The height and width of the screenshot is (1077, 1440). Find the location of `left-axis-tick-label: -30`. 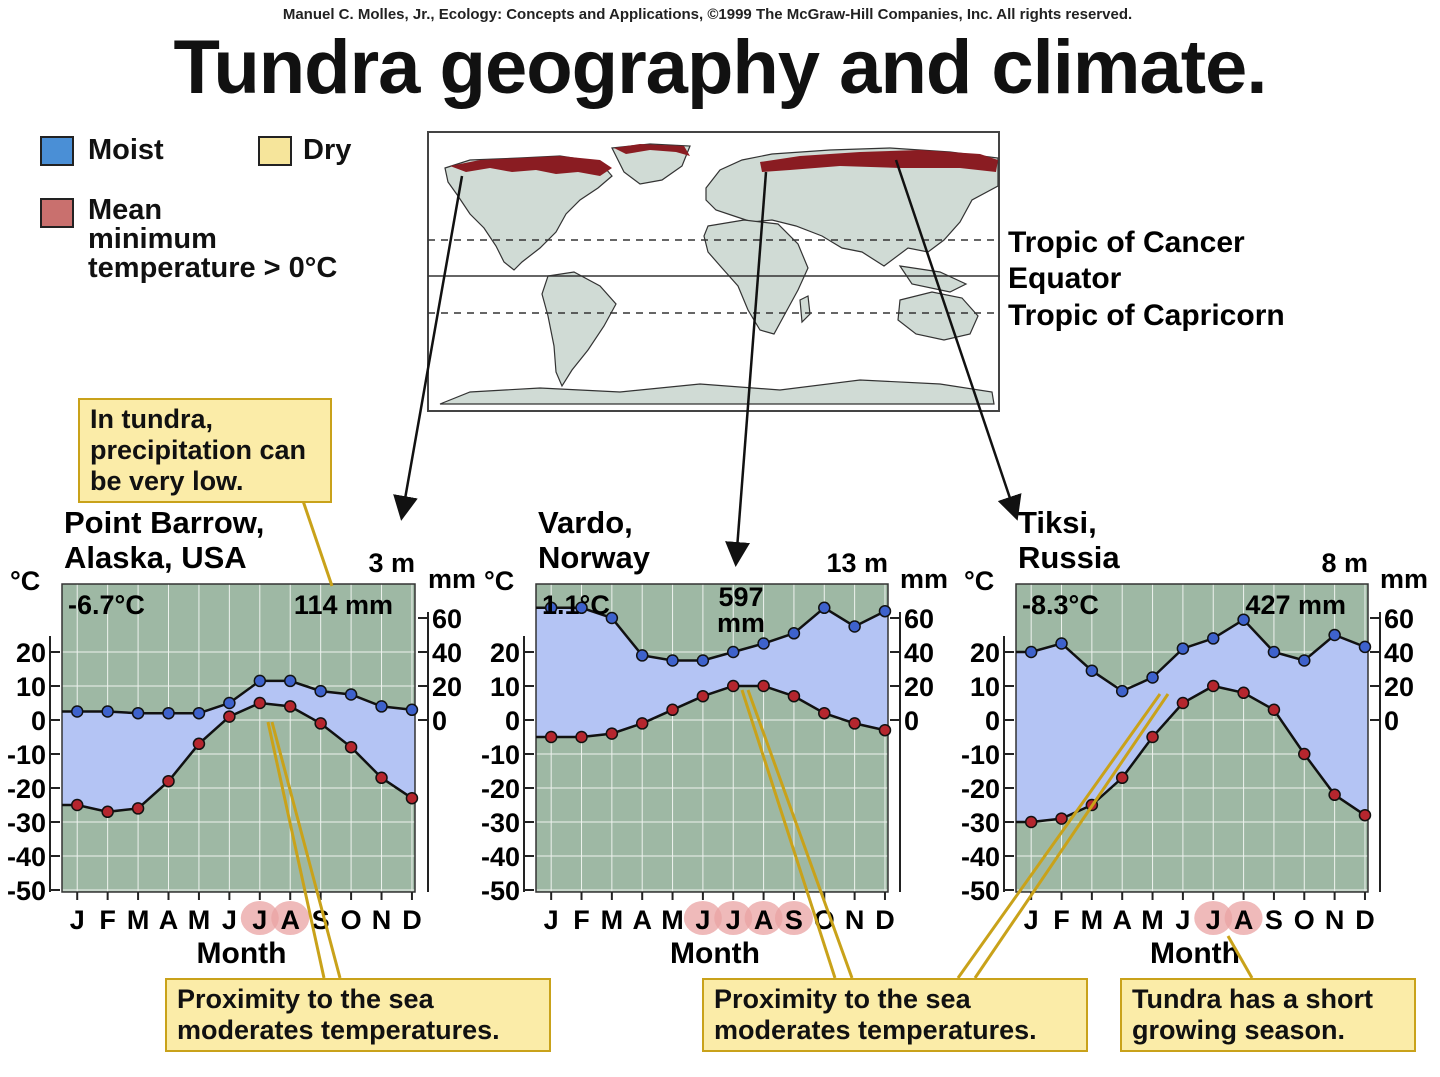

left-axis-tick-label: -30 is located at coordinates (26, 823).